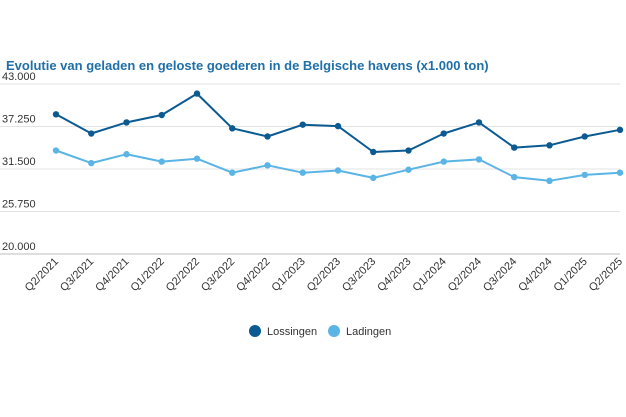 This screenshot has height=417, width=626. I want to click on x-tick-label: Q4/2023, so click(394, 275).